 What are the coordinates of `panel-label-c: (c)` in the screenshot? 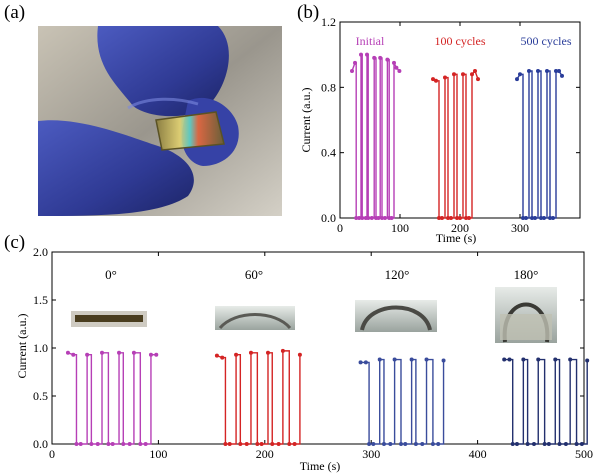 It's located at (15, 242).